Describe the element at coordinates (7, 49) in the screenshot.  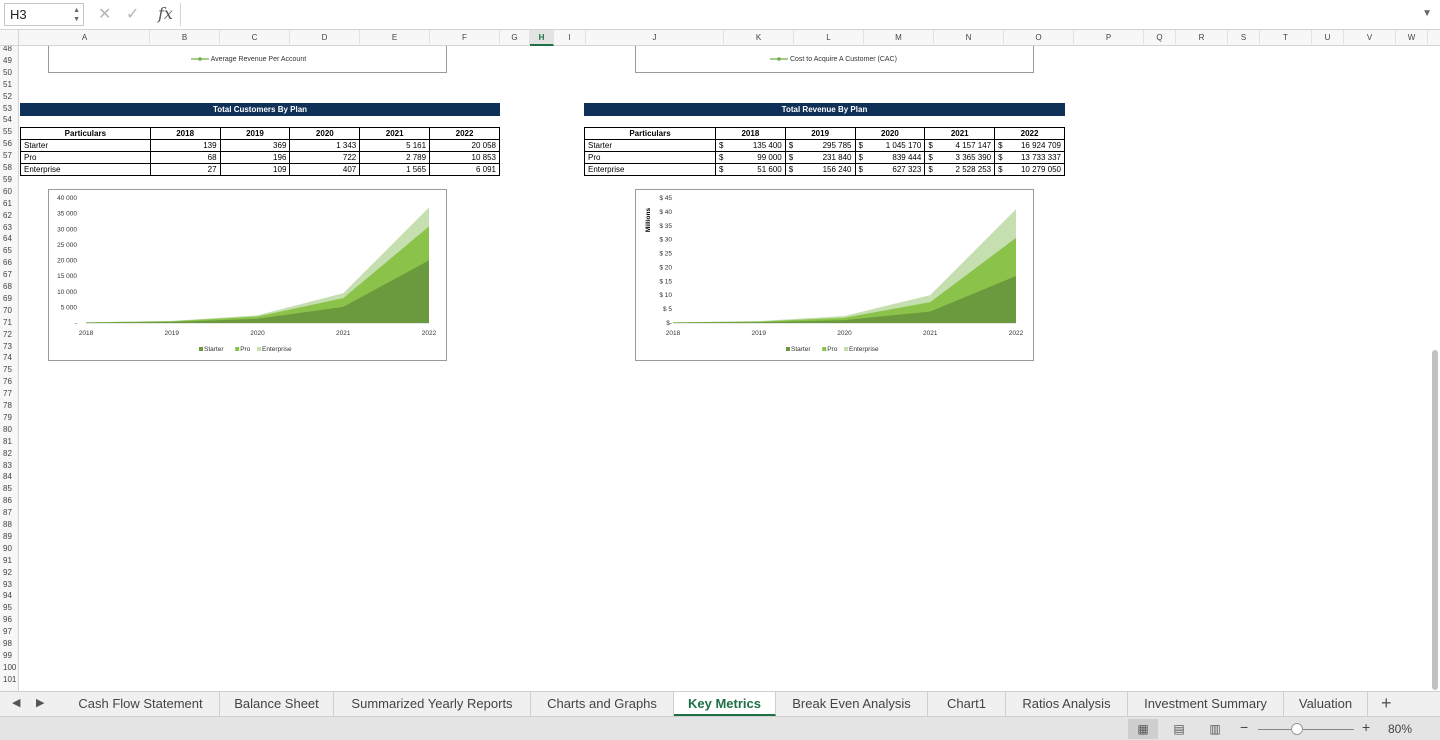
I see `row-header: 48` at that location.